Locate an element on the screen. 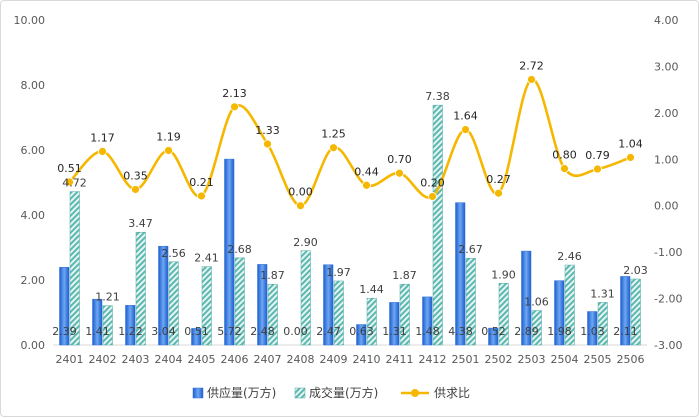 The height and width of the screenshot is (418, 699). deal-value-label: 1.31 is located at coordinates (602, 293).